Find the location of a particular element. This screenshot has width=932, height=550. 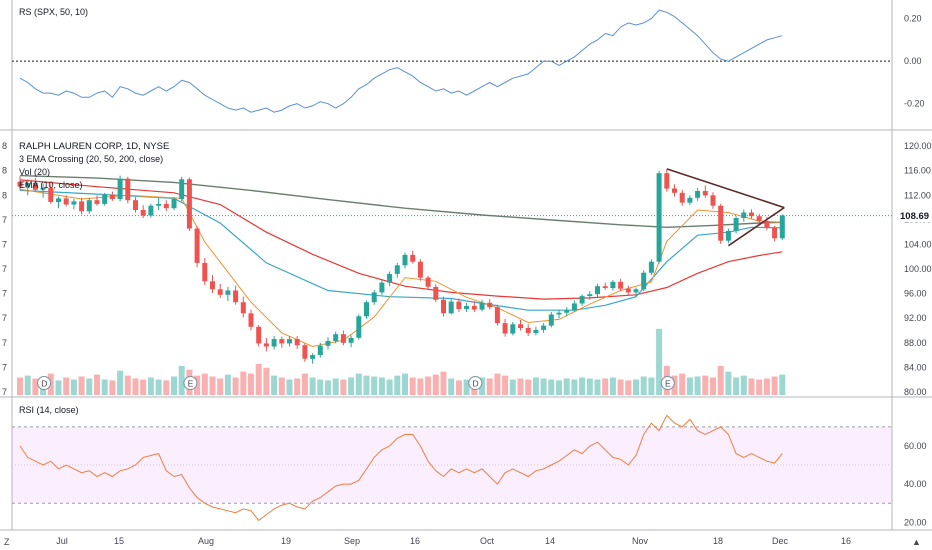

price-axis-tick: 100.00 is located at coordinates (918, 269).